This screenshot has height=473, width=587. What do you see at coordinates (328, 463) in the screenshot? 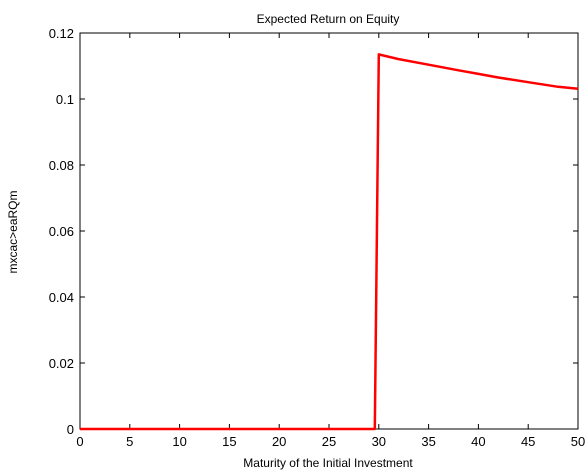
I see `x-axis-label: Maturity of the Initial Investment` at bounding box center [328, 463].